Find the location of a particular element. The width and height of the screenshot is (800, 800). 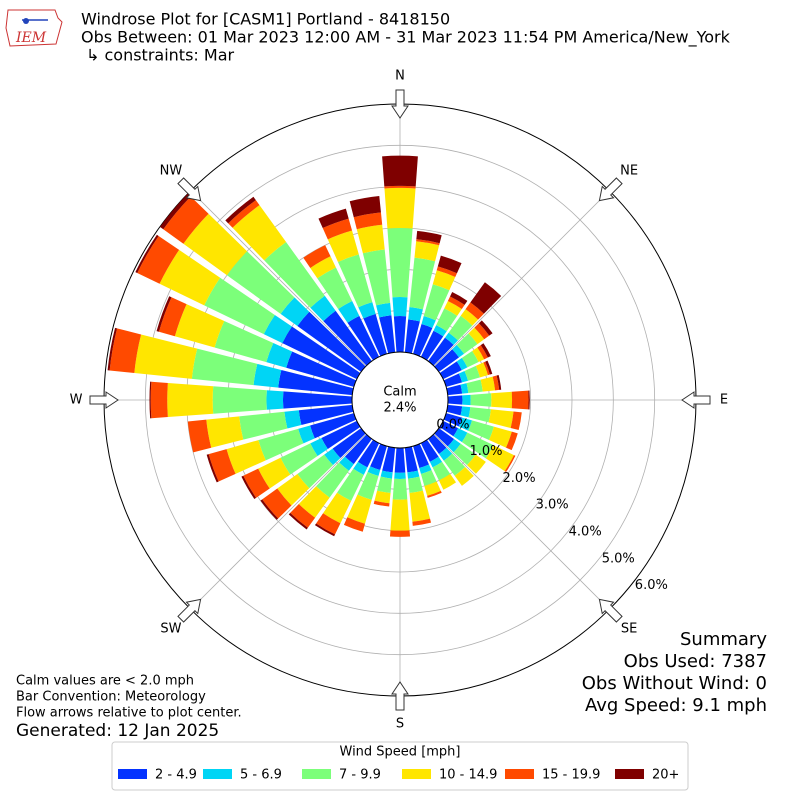

r-tick-label: 5.0% is located at coordinates (618, 558).